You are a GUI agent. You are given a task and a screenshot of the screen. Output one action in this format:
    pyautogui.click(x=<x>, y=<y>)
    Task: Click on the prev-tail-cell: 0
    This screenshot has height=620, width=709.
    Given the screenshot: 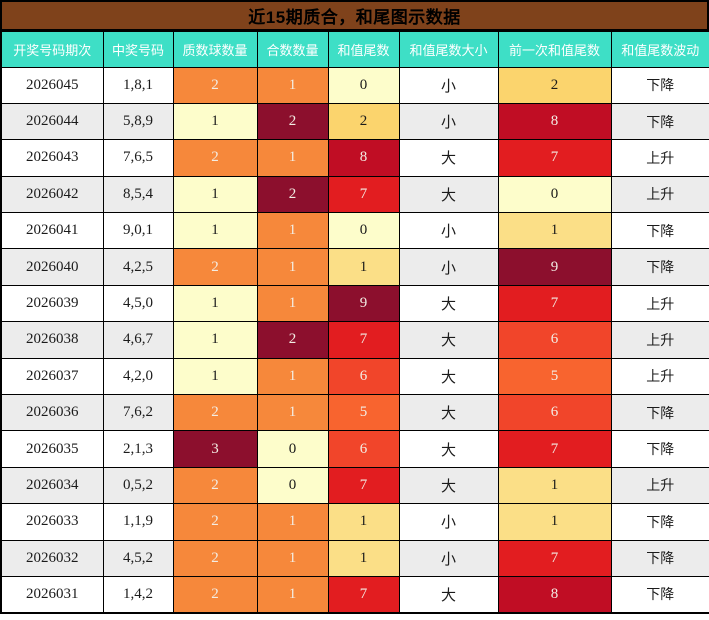 What is the action you would take?
    pyautogui.click(x=554, y=194)
    